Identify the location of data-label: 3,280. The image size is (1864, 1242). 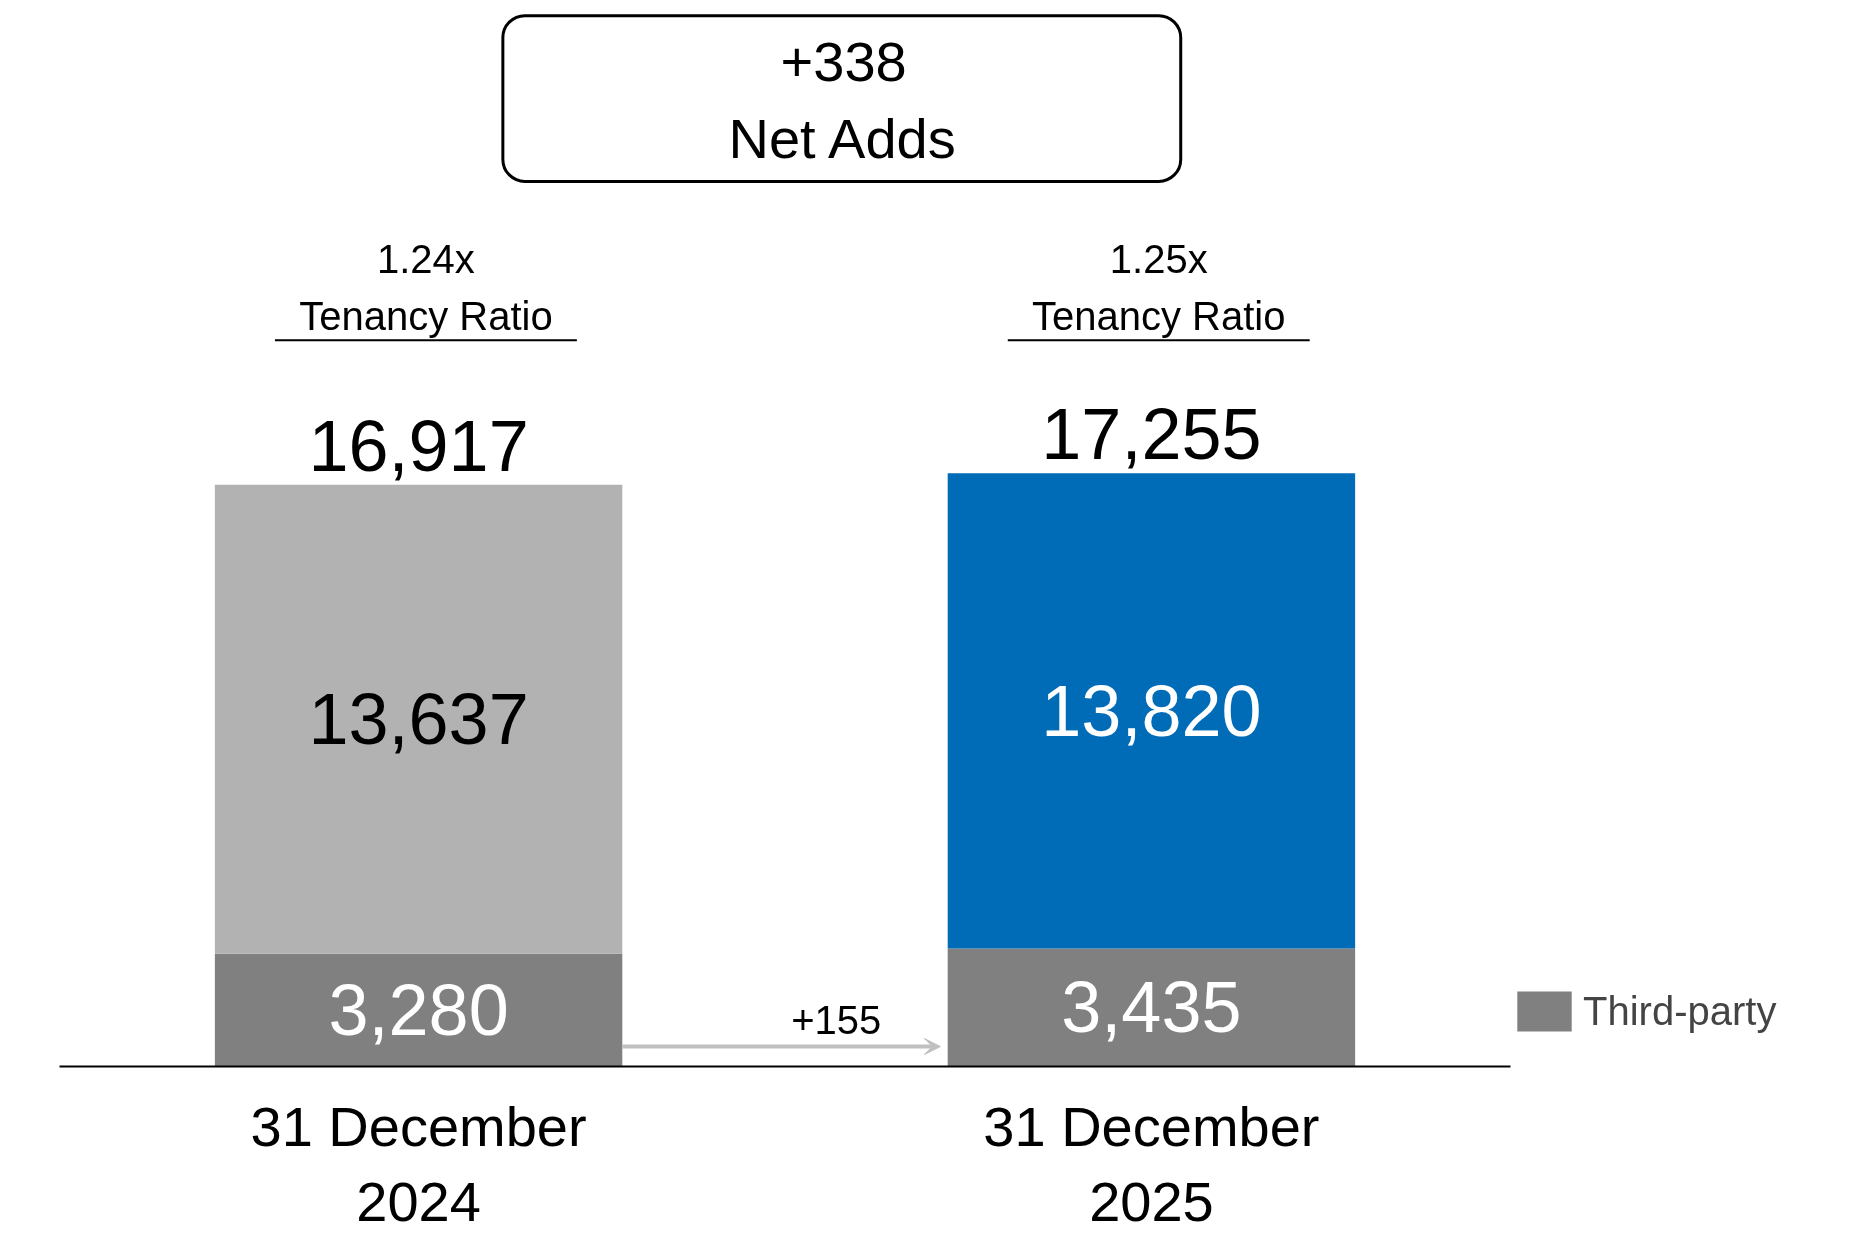
(418, 1010).